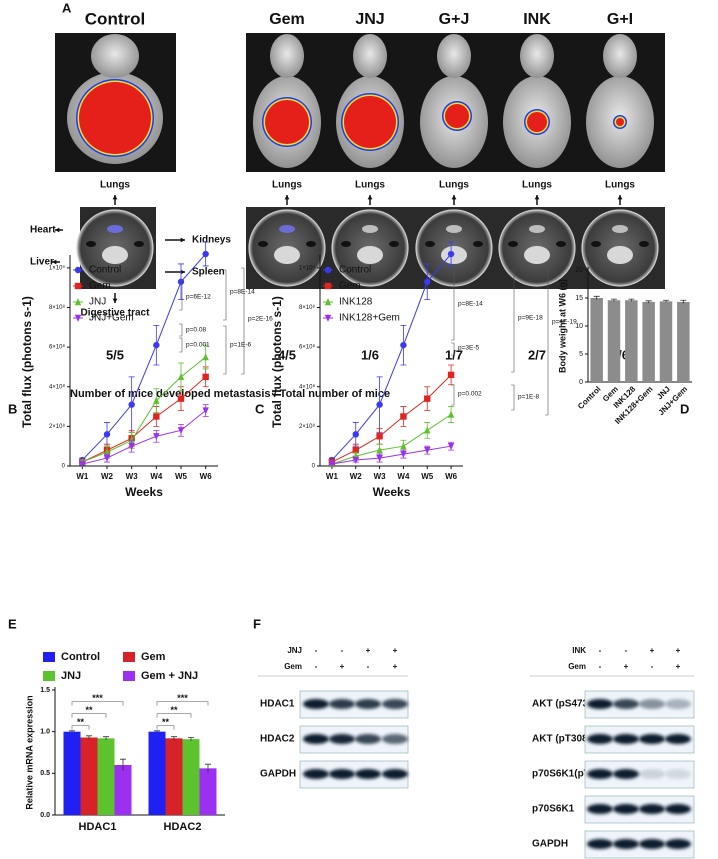 The image size is (718, 859). Describe the element at coordinates (469, 348) in the screenshot. I see `p-value: p=3E-5` at that location.